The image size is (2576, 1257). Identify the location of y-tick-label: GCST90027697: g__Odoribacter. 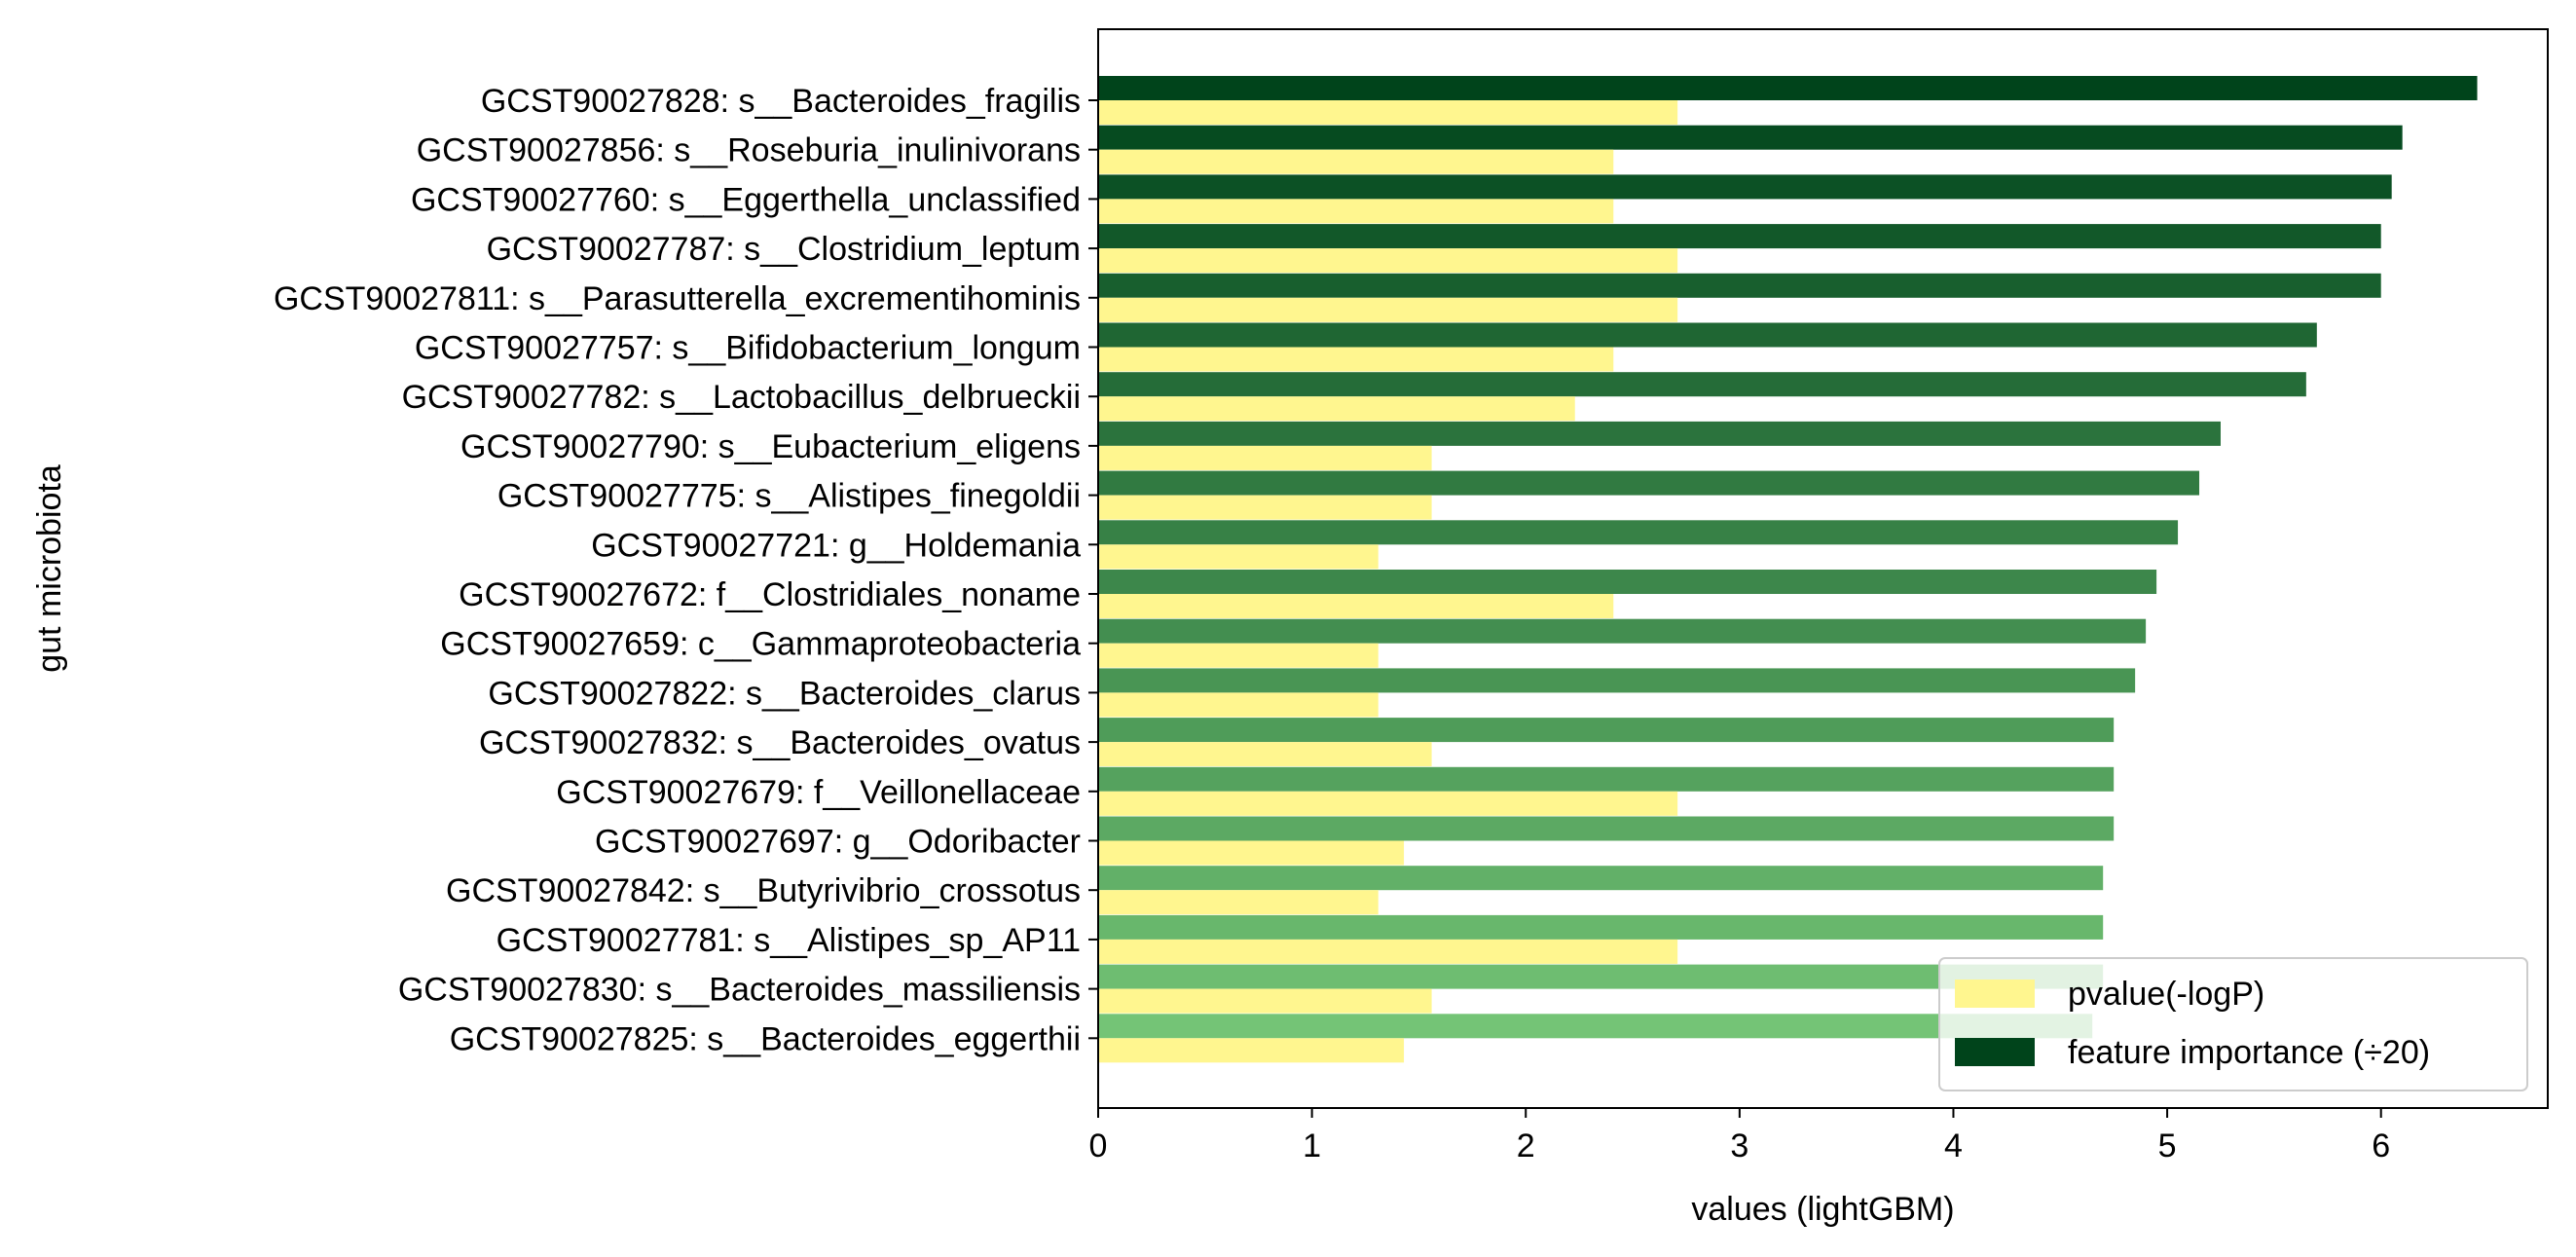
(838, 842).